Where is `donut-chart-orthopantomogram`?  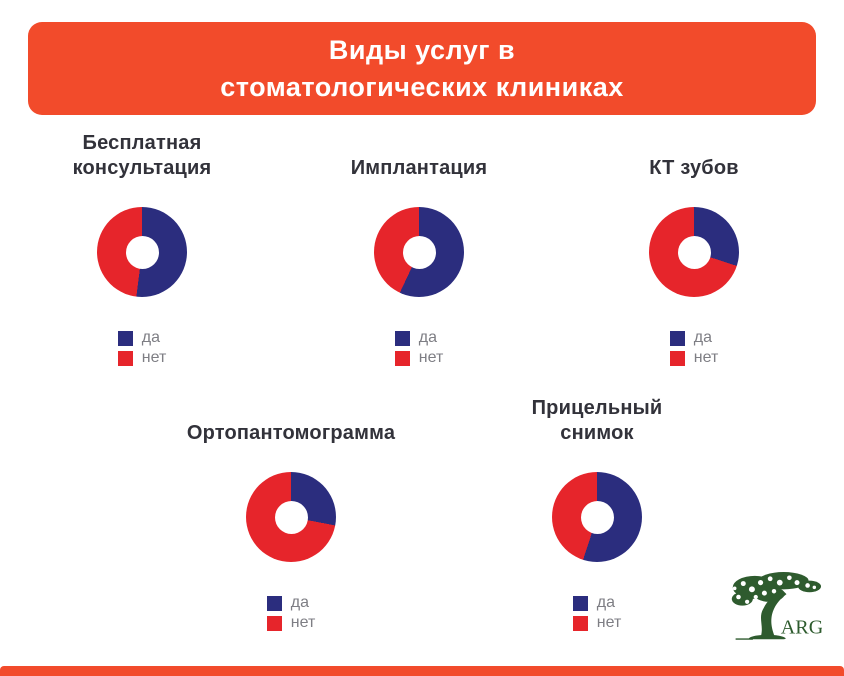 donut-chart-orthopantomogram is located at coordinates (291, 517).